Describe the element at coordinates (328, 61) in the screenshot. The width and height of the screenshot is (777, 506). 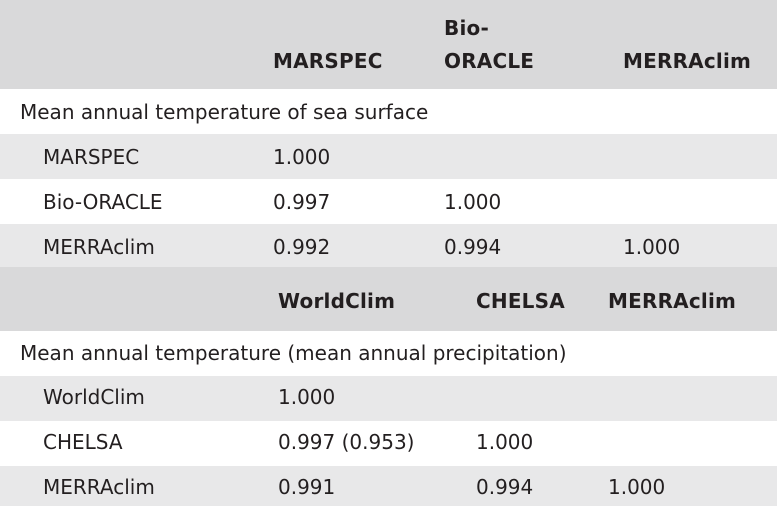
I see `table1-header-marspec: MARSPEC` at that location.